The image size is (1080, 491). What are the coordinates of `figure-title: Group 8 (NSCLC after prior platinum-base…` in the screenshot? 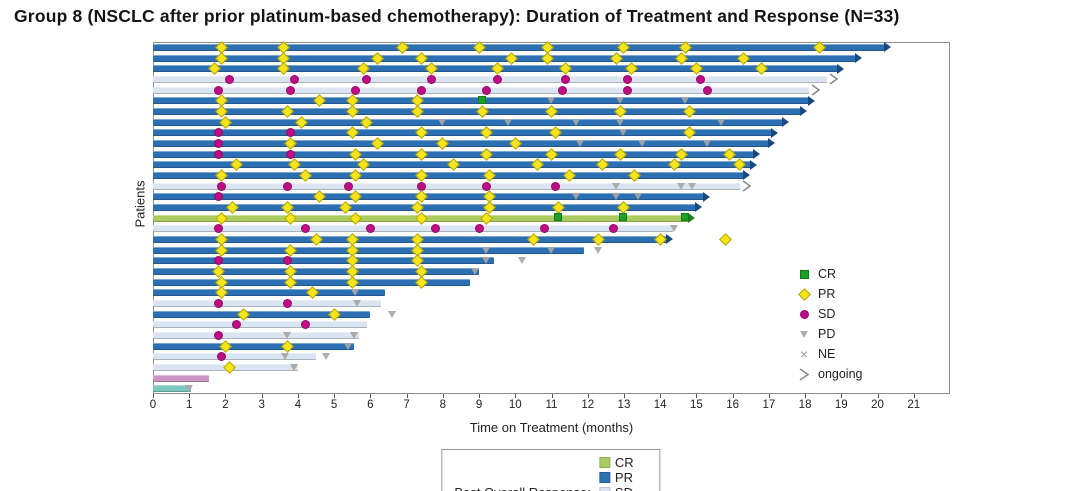 It's located at (457, 16).